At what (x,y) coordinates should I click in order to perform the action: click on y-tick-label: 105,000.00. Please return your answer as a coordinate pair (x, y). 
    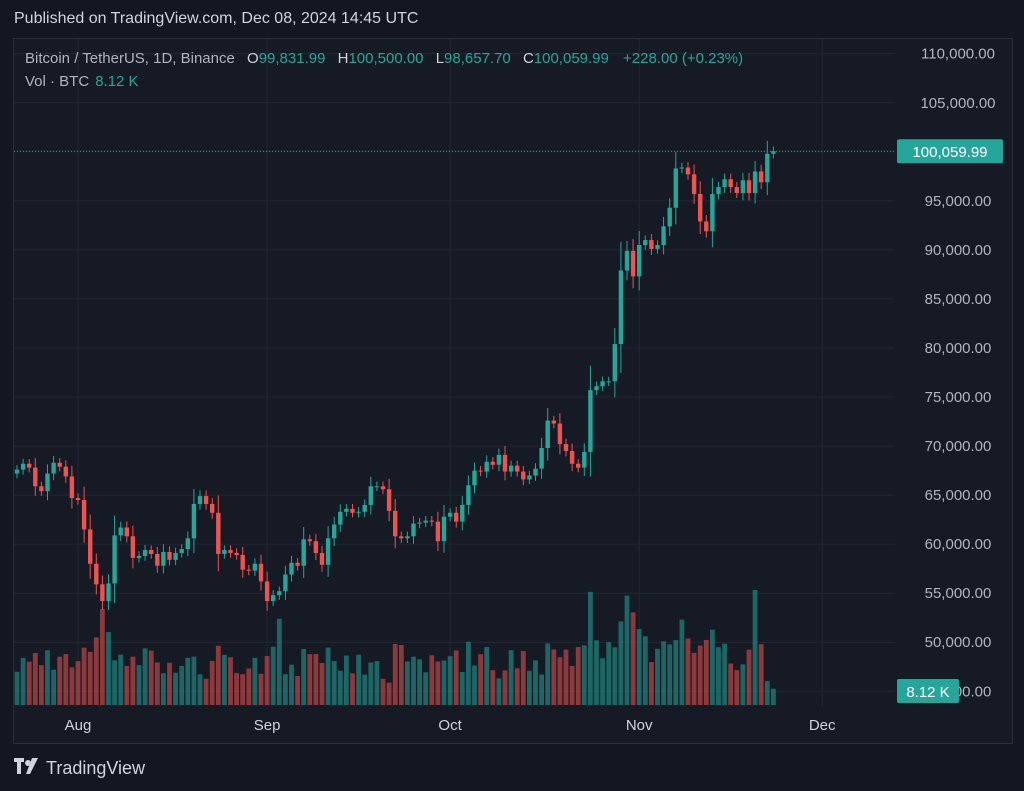
    Looking at the image, I should click on (957, 103).